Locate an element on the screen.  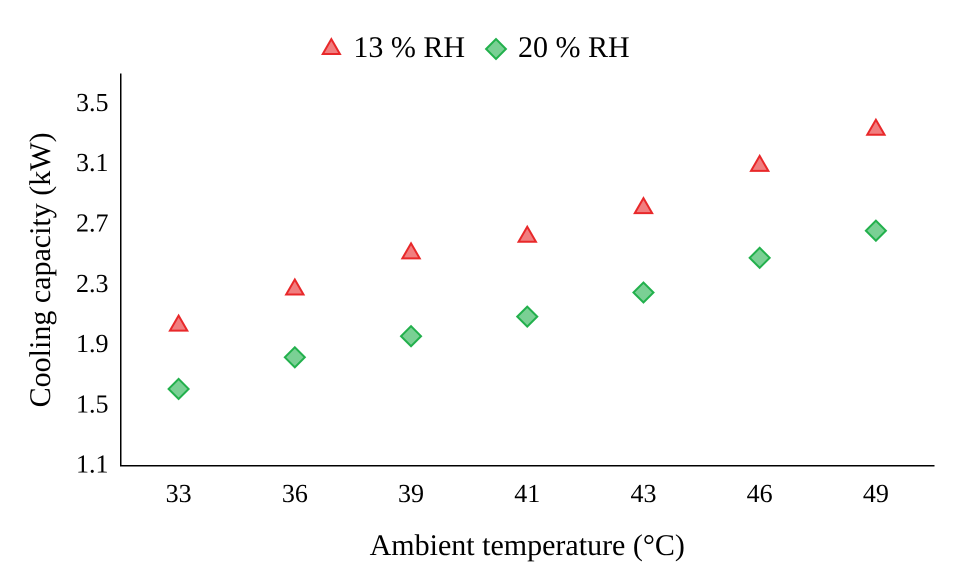
x-tick-label: 41 is located at coordinates (527, 493).